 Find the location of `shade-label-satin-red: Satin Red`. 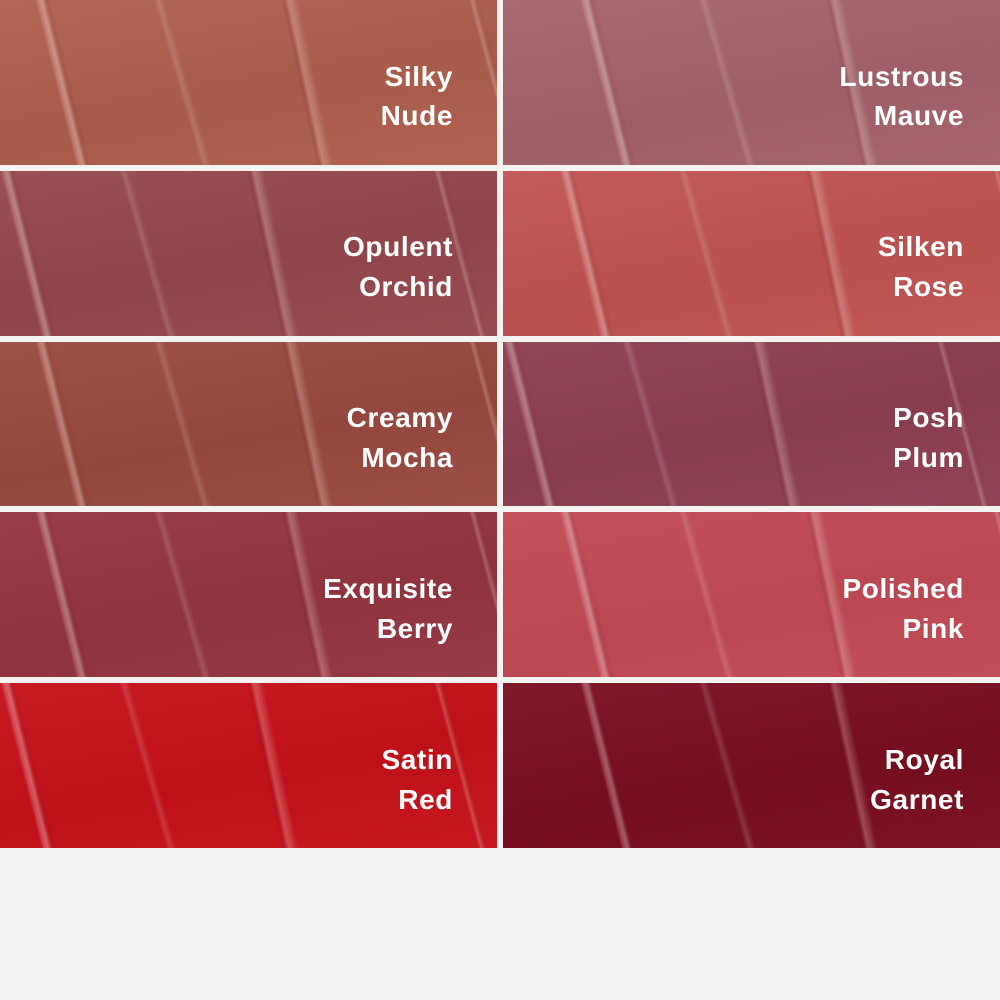

shade-label-satin-red: Satin Red is located at coordinates (439, 780).